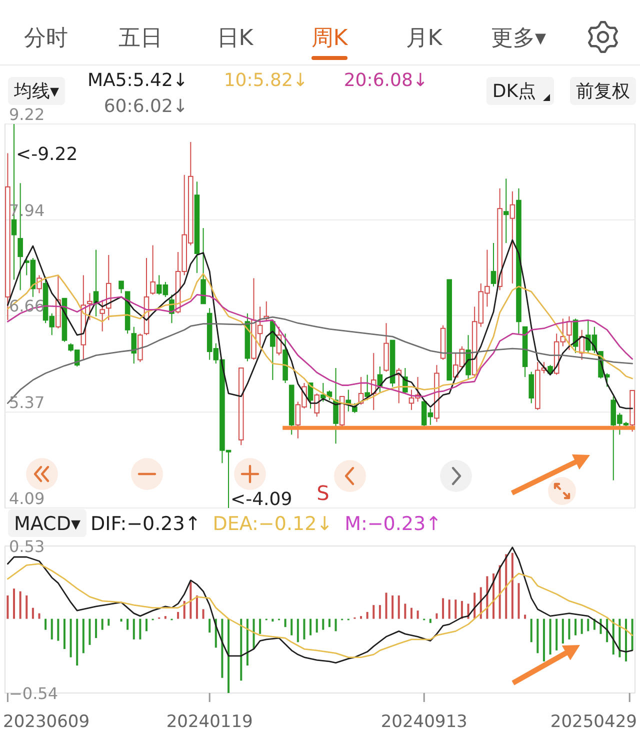 This screenshot has height=744, width=640. What do you see at coordinates (235, 38) in the screenshot?
I see `category-label: 日K` at bounding box center [235, 38].